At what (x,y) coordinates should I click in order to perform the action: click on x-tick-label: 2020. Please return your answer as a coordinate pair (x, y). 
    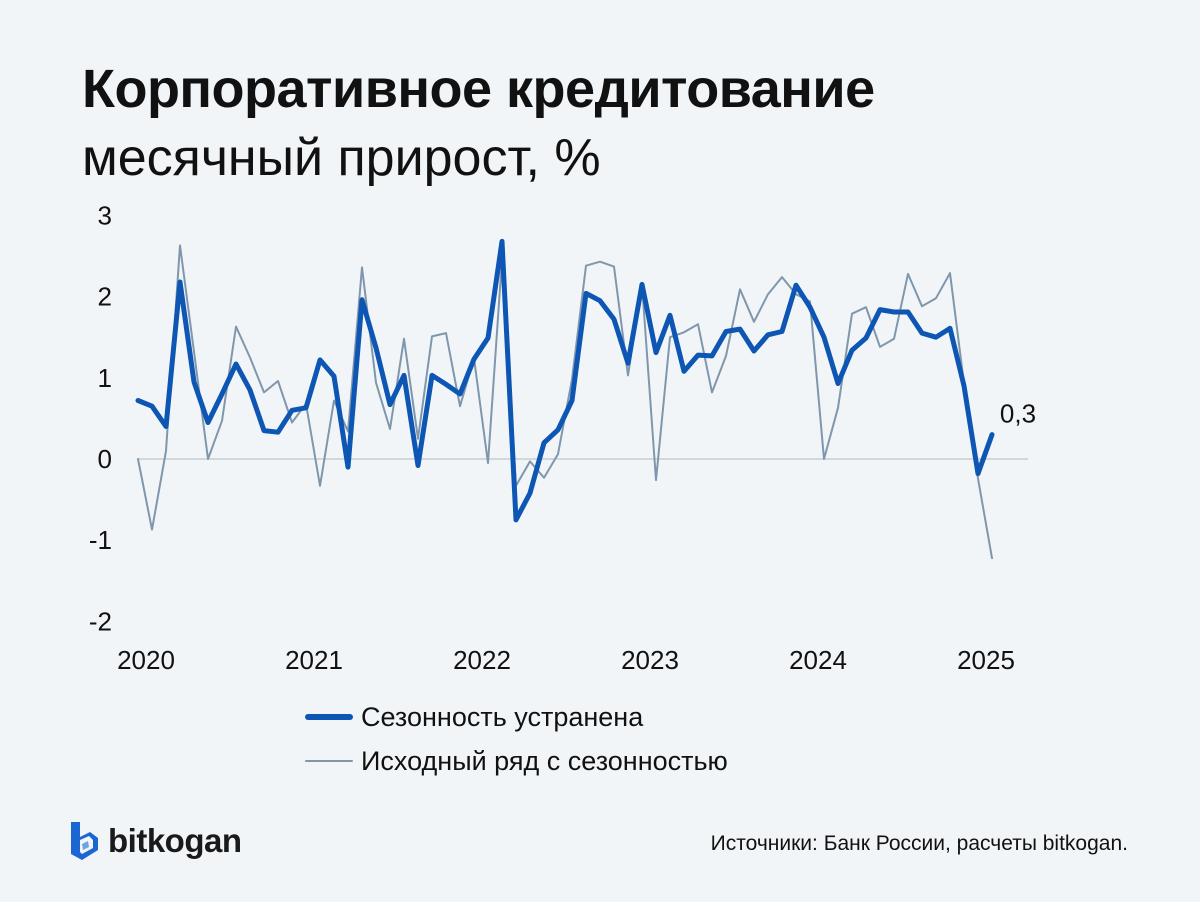
    Looking at the image, I should click on (146, 660).